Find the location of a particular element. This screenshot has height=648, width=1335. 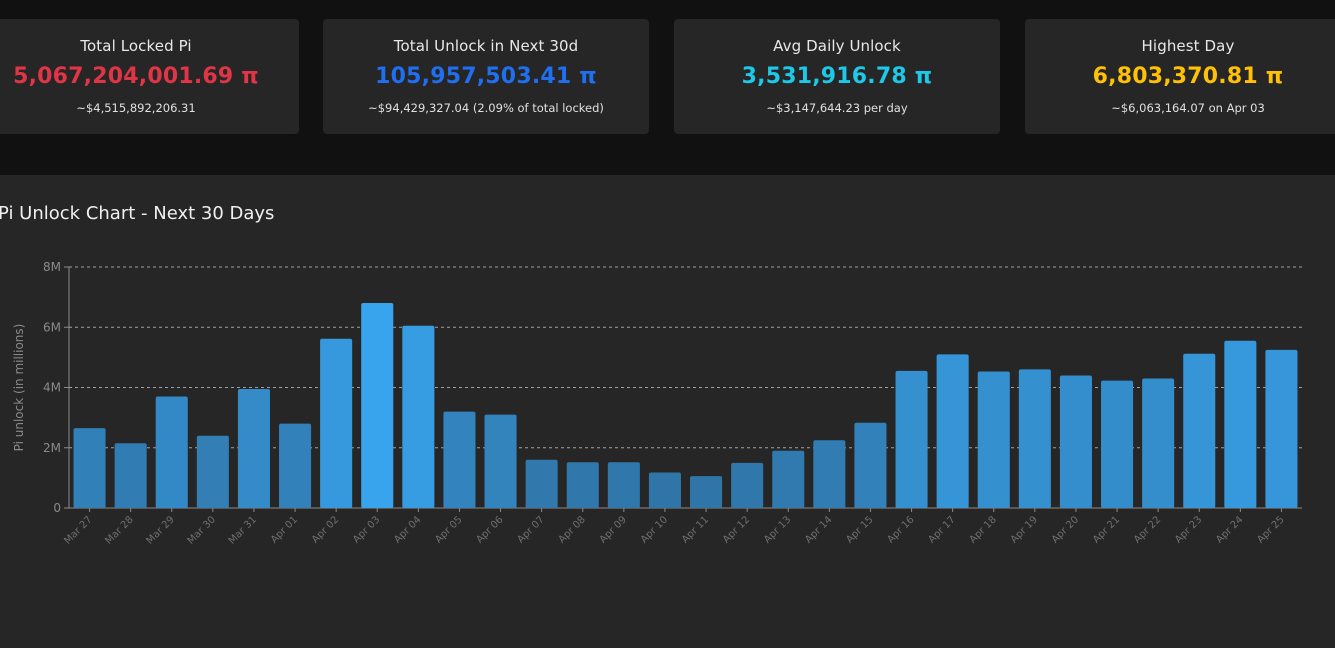

stat-title: Avg Daily Unlock is located at coordinates (837, 46).